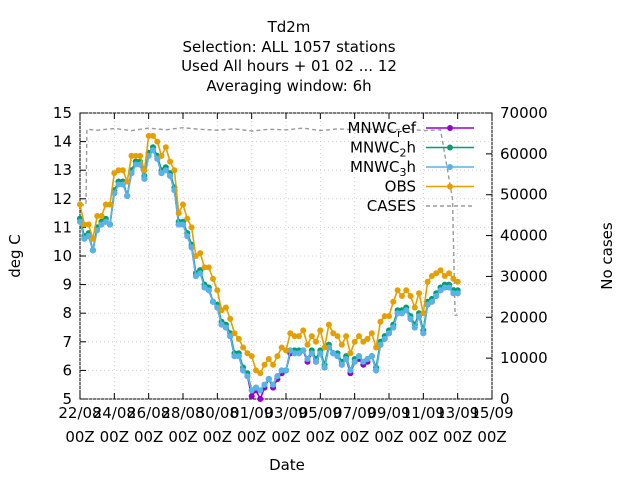  What do you see at coordinates (67, 370) in the screenshot?
I see `y-tick-label-1: 6` at bounding box center [67, 370].